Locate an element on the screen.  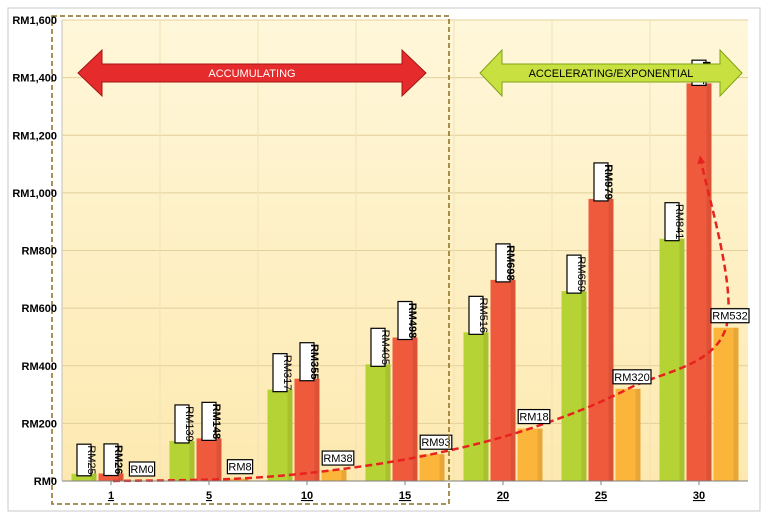
data-label-orange-30: RM532 is located at coordinates (730, 316).